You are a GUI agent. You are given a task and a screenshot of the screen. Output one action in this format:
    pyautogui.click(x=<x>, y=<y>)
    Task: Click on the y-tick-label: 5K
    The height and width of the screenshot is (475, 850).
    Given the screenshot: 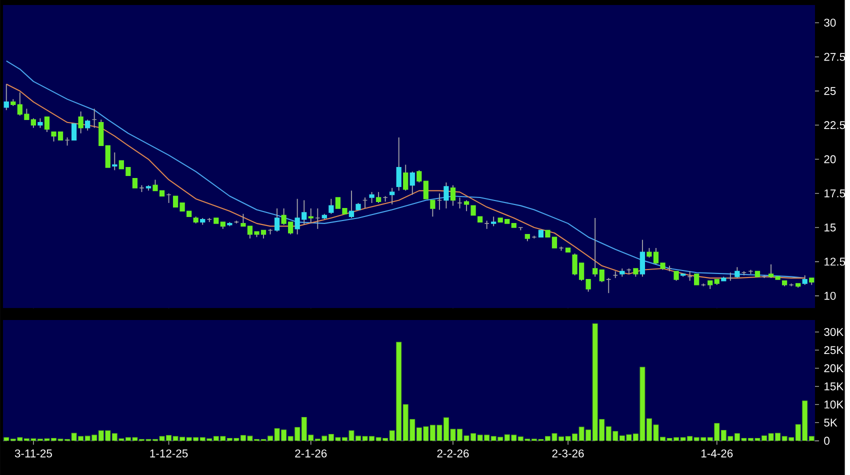 What is the action you would take?
    pyautogui.click(x=831, y=422)
    